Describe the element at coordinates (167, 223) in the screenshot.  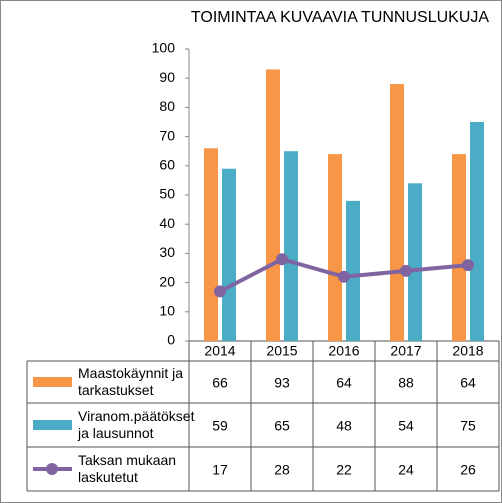
I see `y-tick-label: 40` at that location.